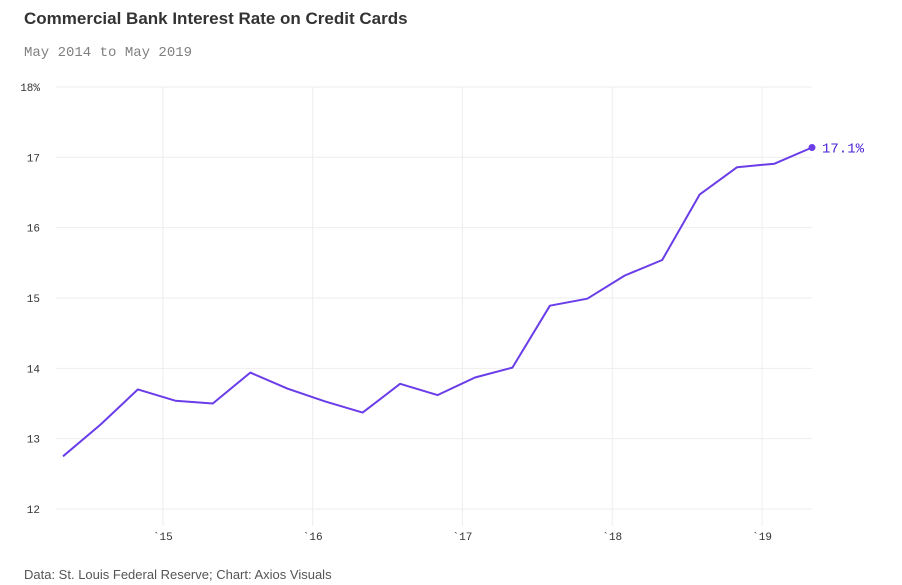  What do you see at coordinates (313, 537) in the screenshot?
I see `x-tick-label: `16` at bounding box center [313, 537].